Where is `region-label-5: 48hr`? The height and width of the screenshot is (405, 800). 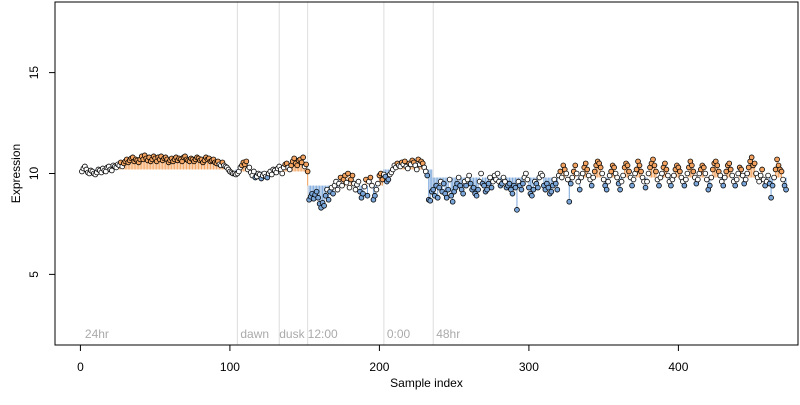
region-label-5: 48hr is located at coordinates (448, 334).